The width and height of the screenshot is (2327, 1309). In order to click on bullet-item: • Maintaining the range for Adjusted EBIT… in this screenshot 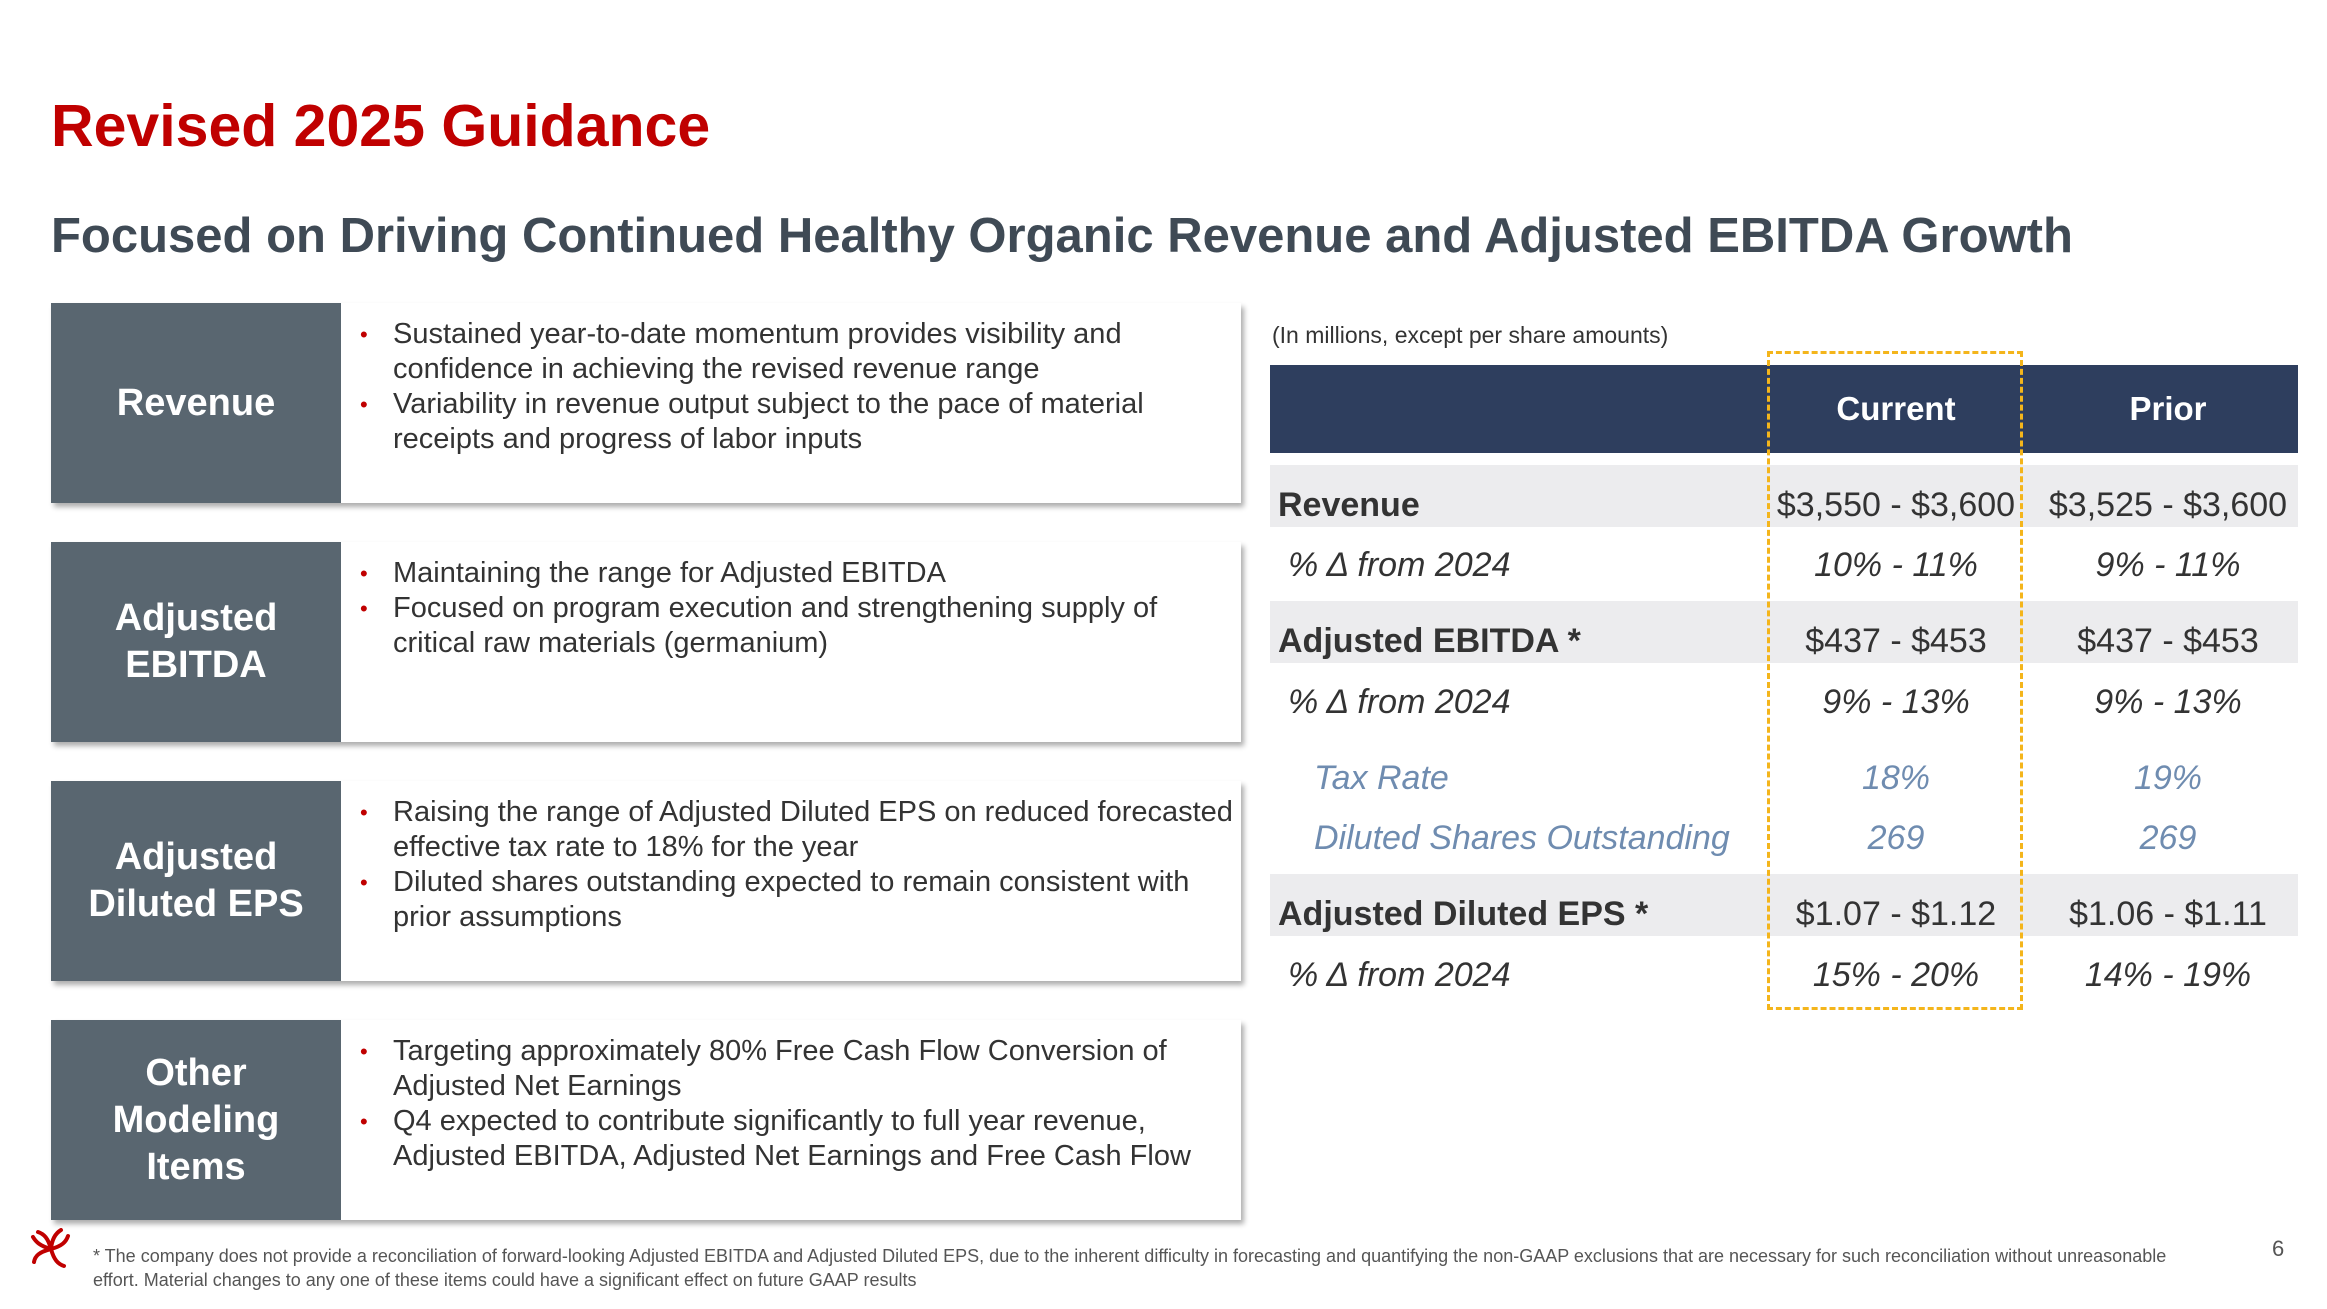, I will do `click(796, 573)`.